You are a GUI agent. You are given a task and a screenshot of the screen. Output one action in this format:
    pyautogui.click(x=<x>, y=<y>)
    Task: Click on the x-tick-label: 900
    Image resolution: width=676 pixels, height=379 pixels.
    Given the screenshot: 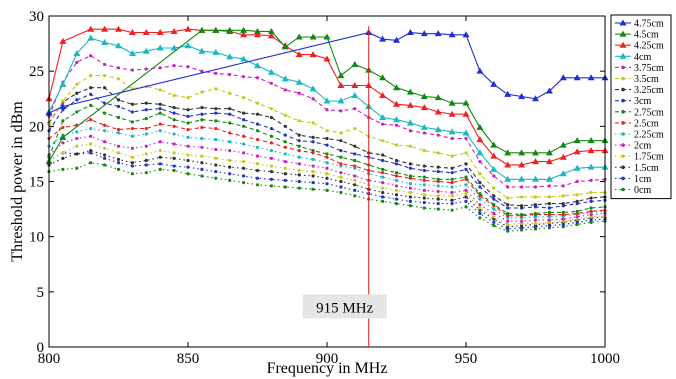 What is the action you would take?
    pyautogui.click(x=327, y=359)
    